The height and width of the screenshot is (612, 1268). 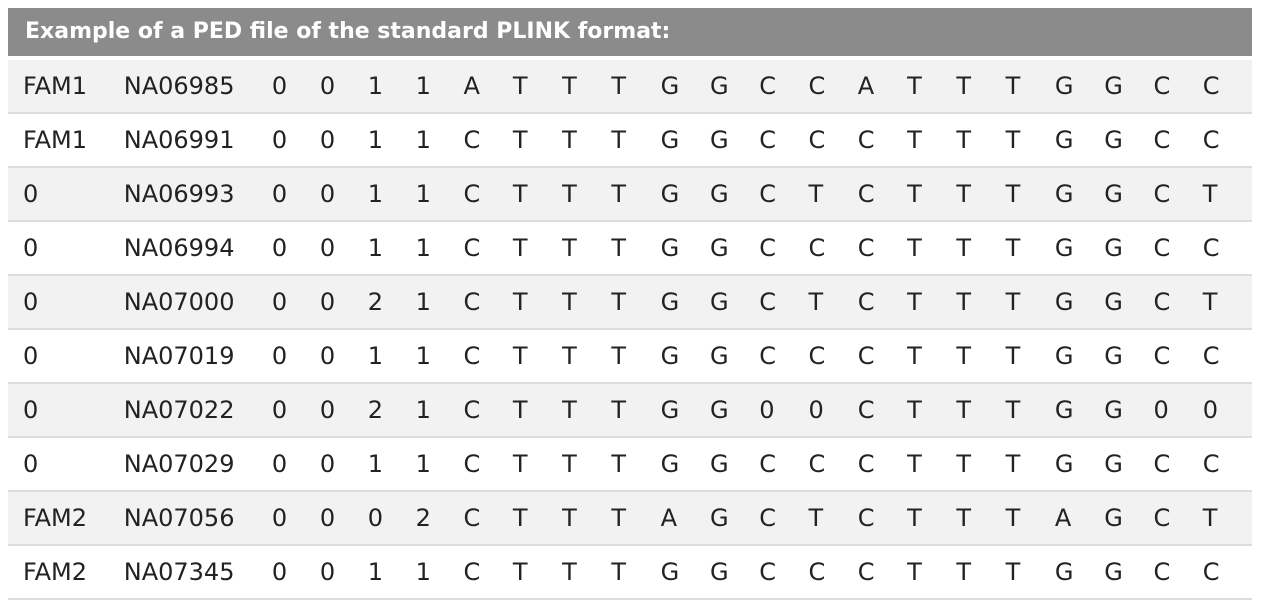 What do you see at coordinates (179, 248) in the screenshot?
I see `individual-id-cell: NA06994` at bounding box center [179, 248].